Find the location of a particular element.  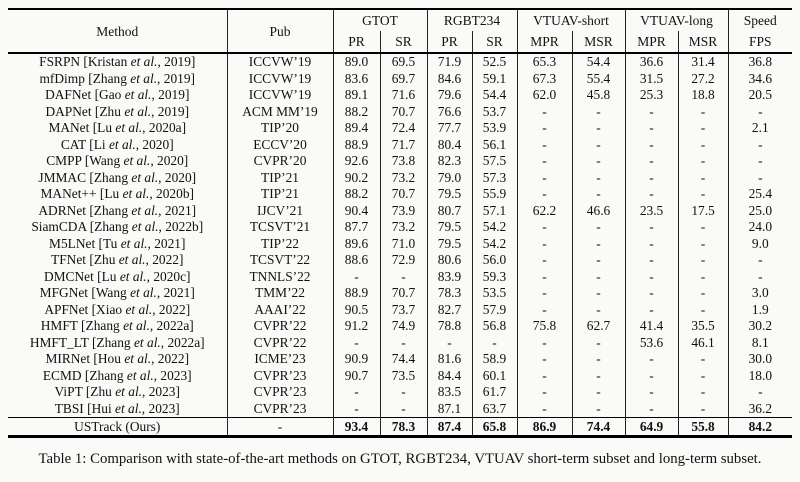

pub-cell: CVPR’22 is located at coordinates (279, 342).